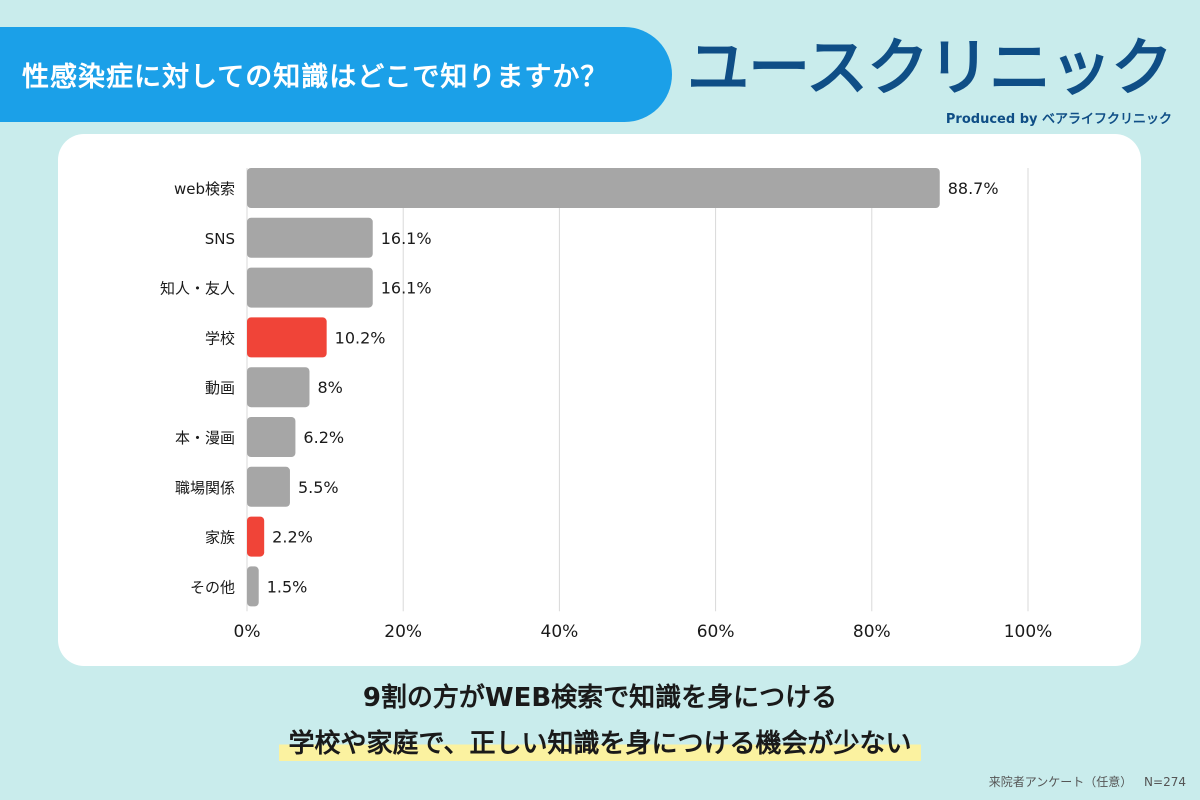  Describe the element at coordinates (600, 698) in the screenshot. I see `conclusion-line-1: 9割の方がWEB検索で知識を身につける` at that location.